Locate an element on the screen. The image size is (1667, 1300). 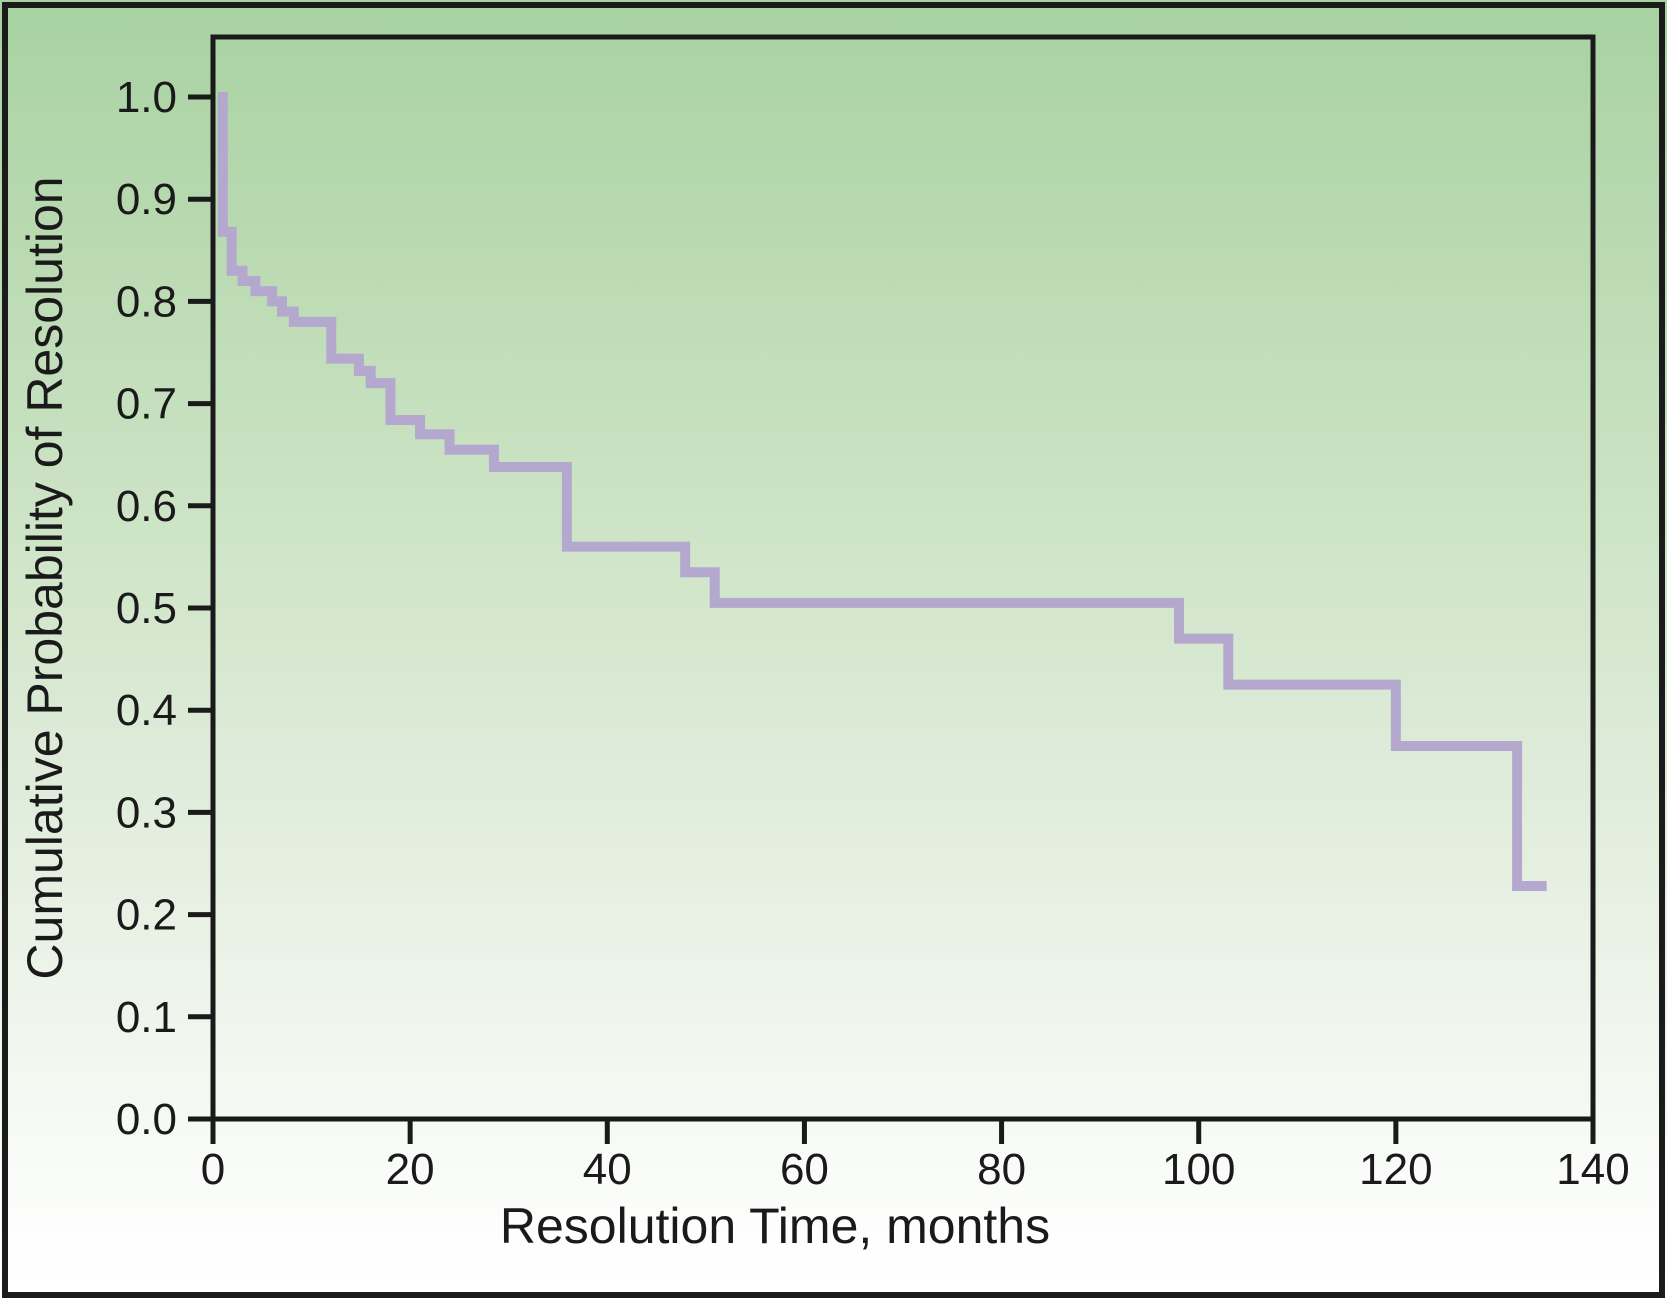
y-tick-label: 0.7 is located at coordinates (146, 404).